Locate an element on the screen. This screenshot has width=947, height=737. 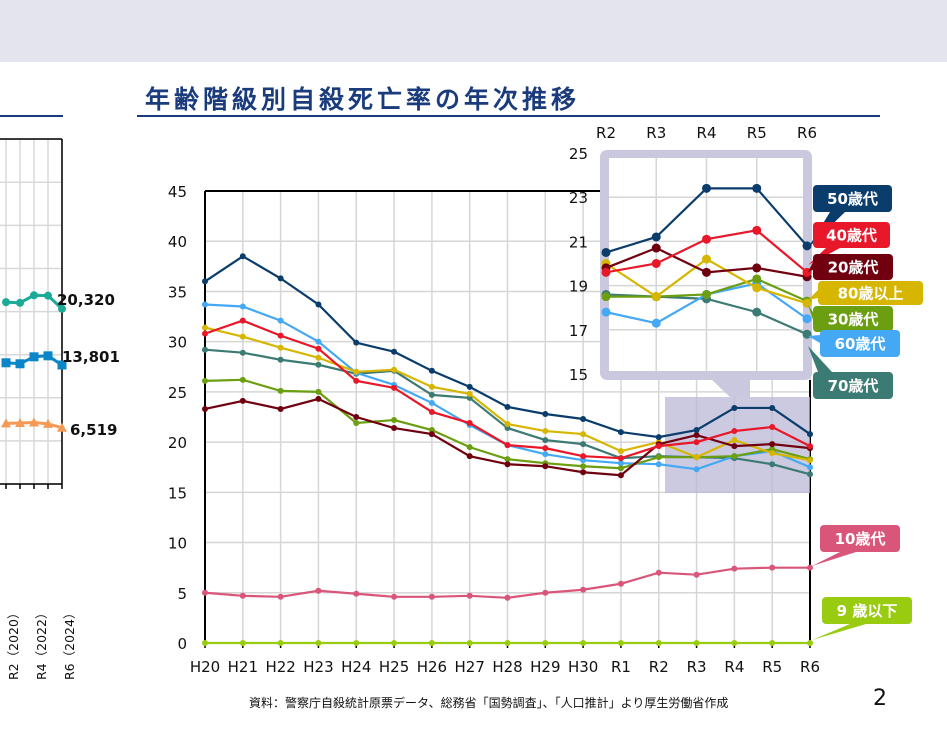
x-tick-label: H25 is located at coordinates (394, 667).